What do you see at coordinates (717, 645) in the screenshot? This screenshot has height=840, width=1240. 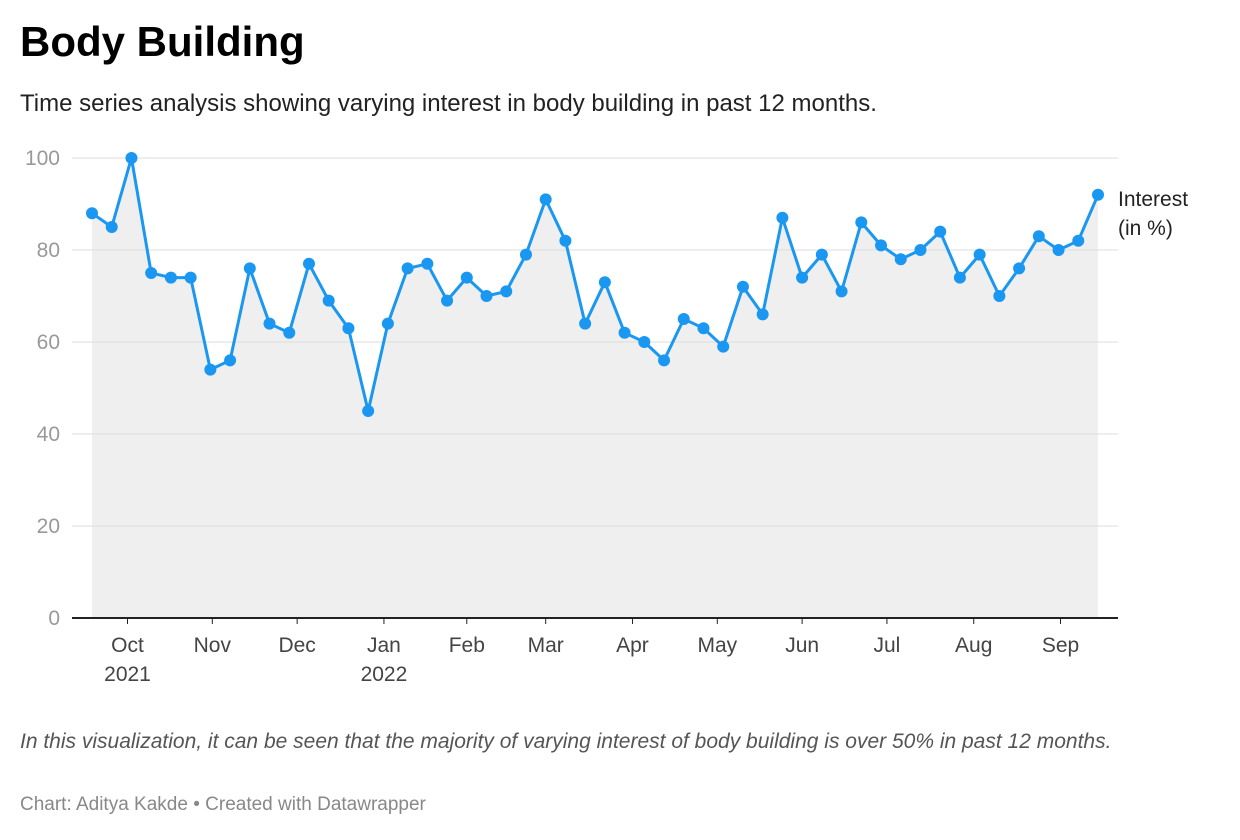 I see `x-tick-label: May` at bounding box center [717, 645].